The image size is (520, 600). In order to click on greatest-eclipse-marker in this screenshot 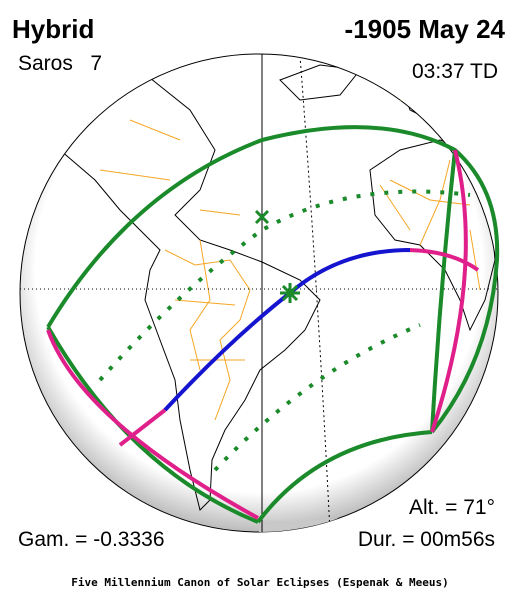, I will do `click(290, 293)`.